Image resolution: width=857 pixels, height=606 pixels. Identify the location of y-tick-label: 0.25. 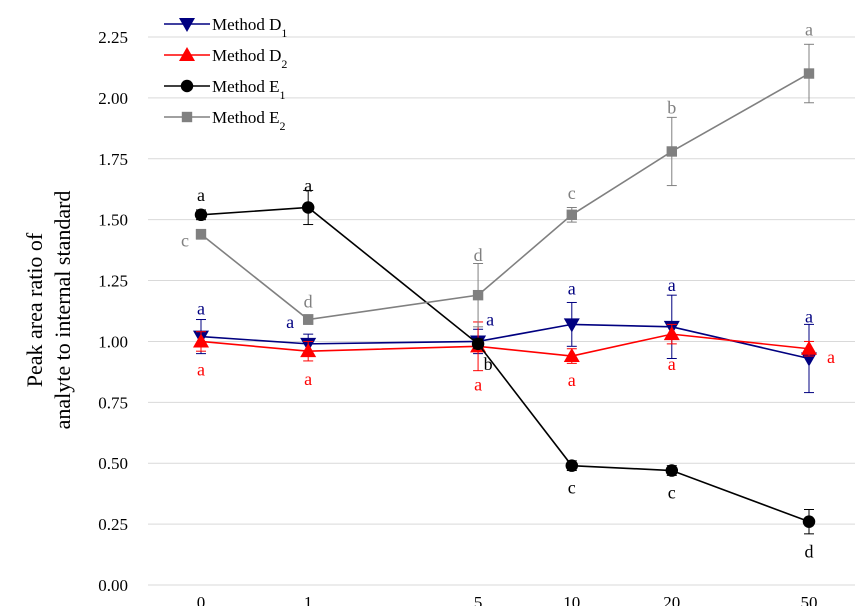
(113, 524).